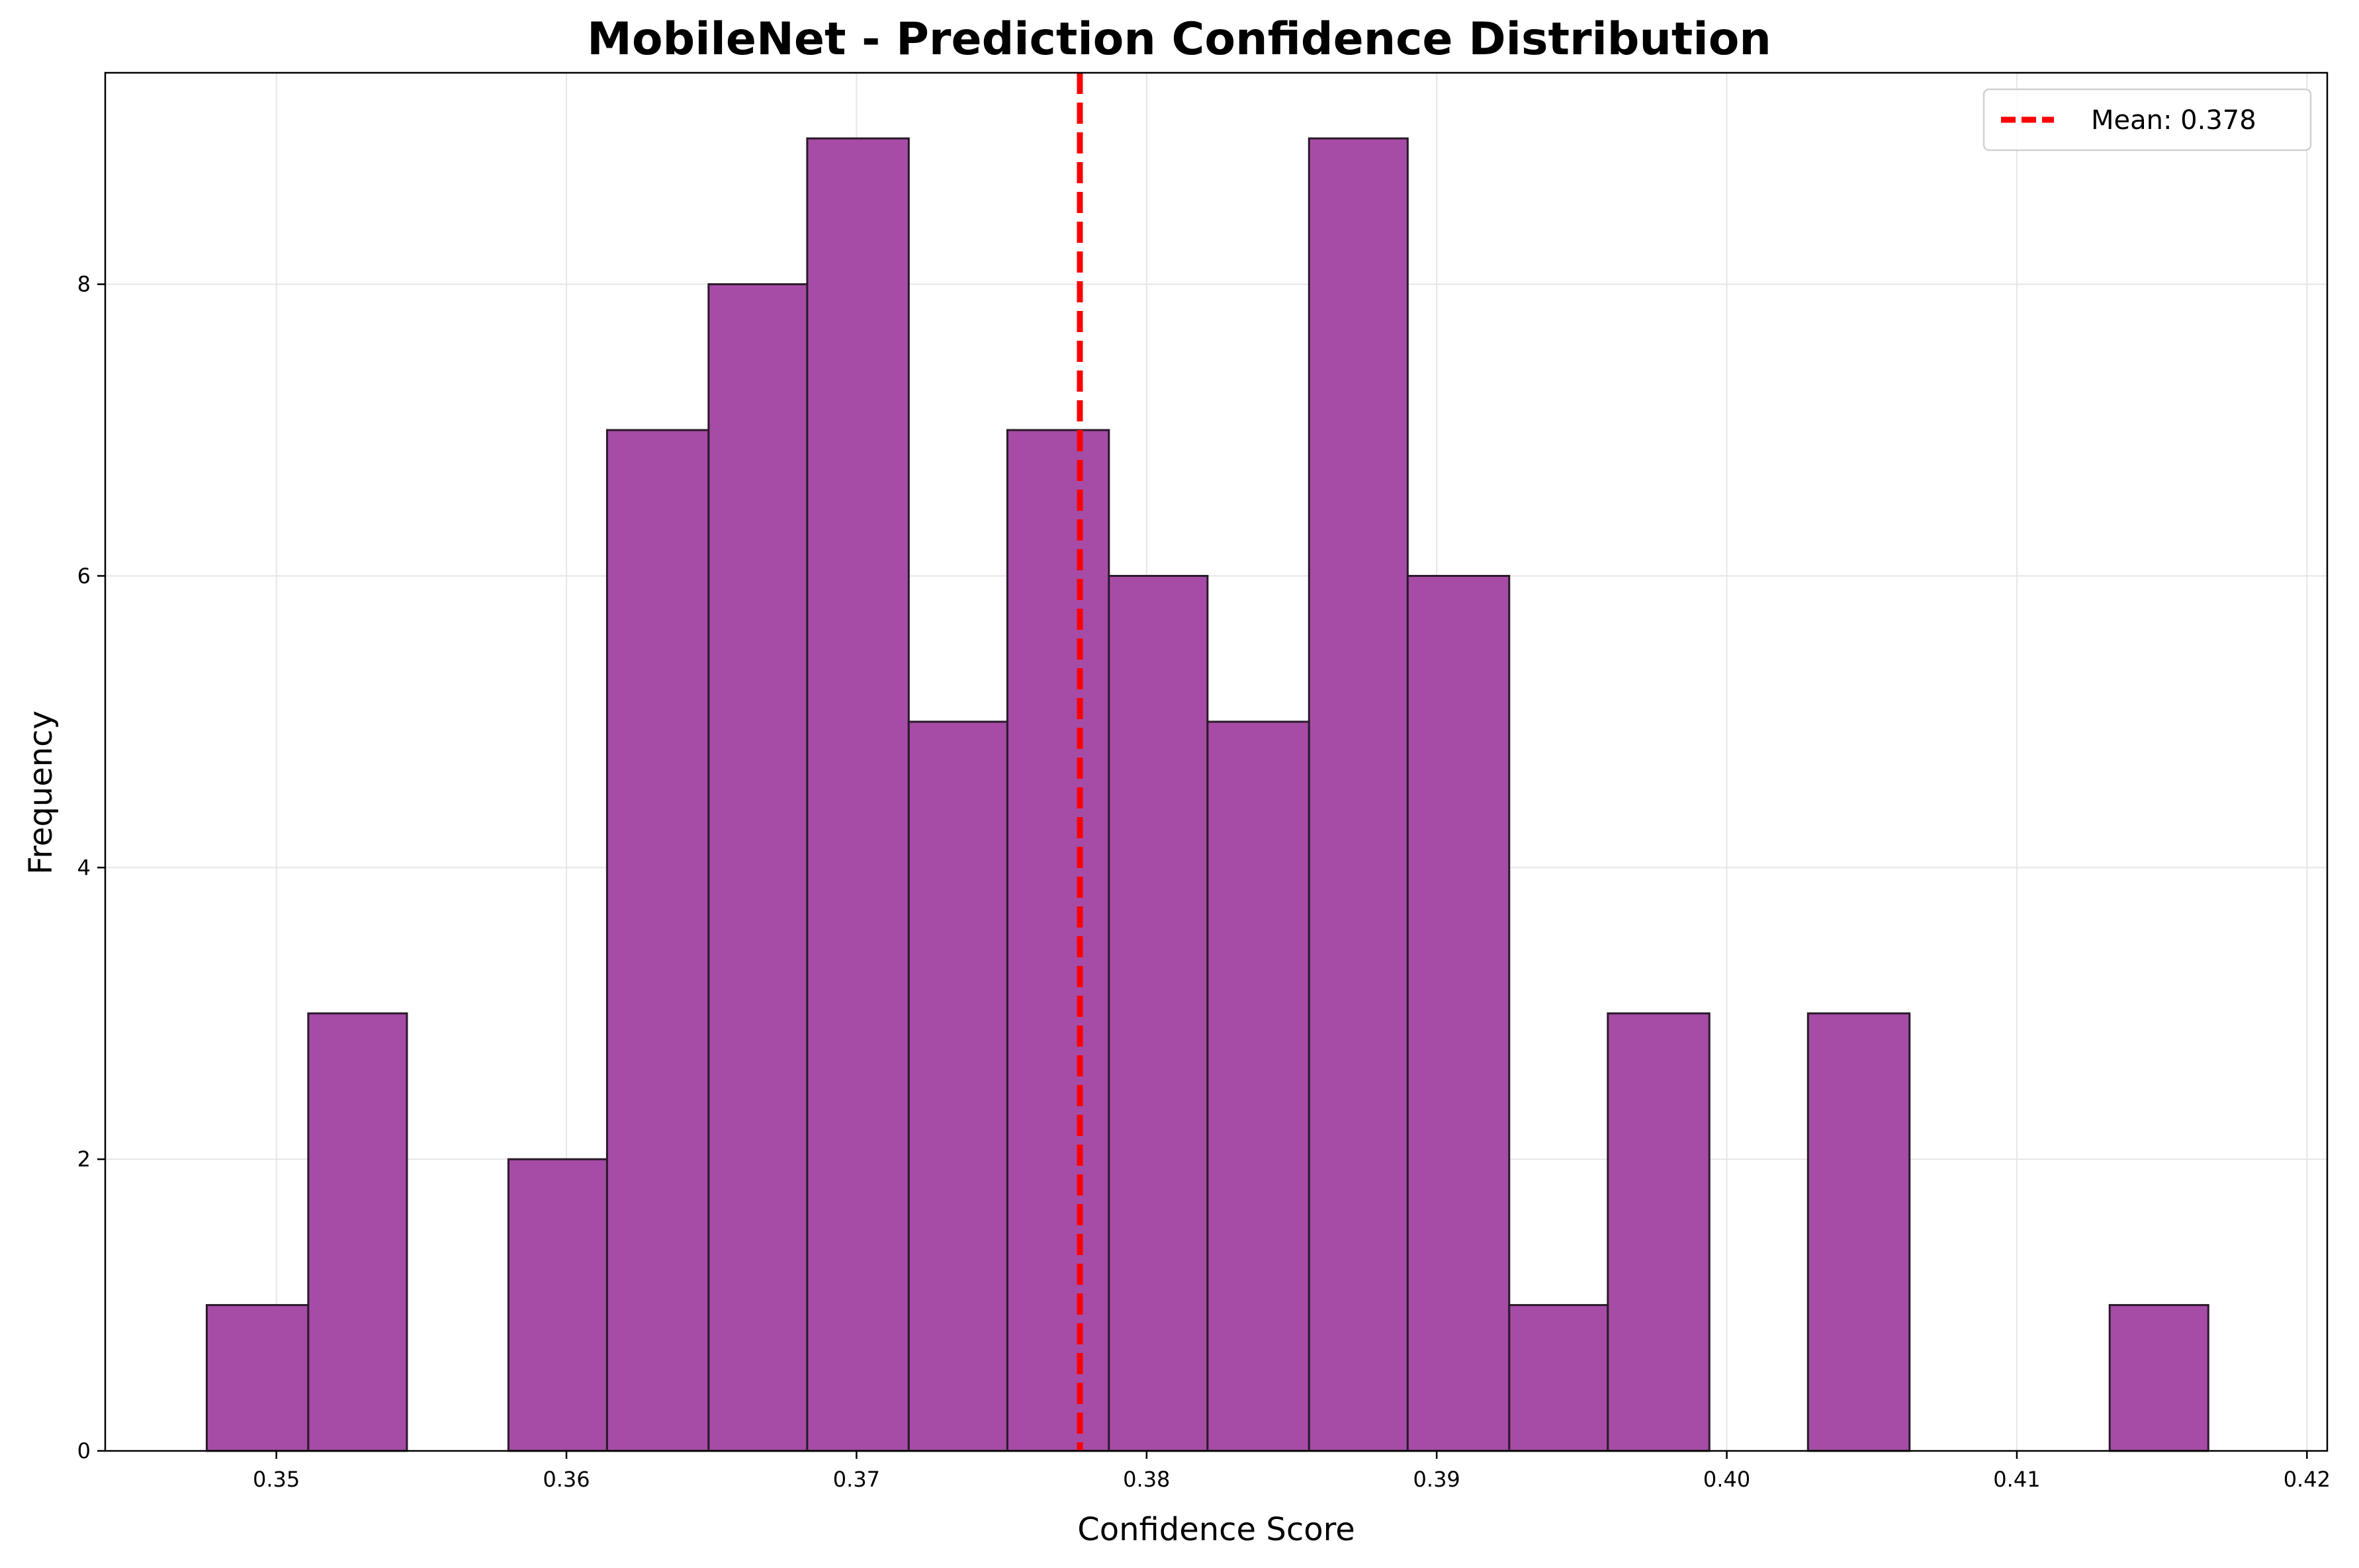  What do you see at coordinates (84, 1450) in the screenshot?
I see `y-tick-label: 0` at bounding box center [84, 1450].